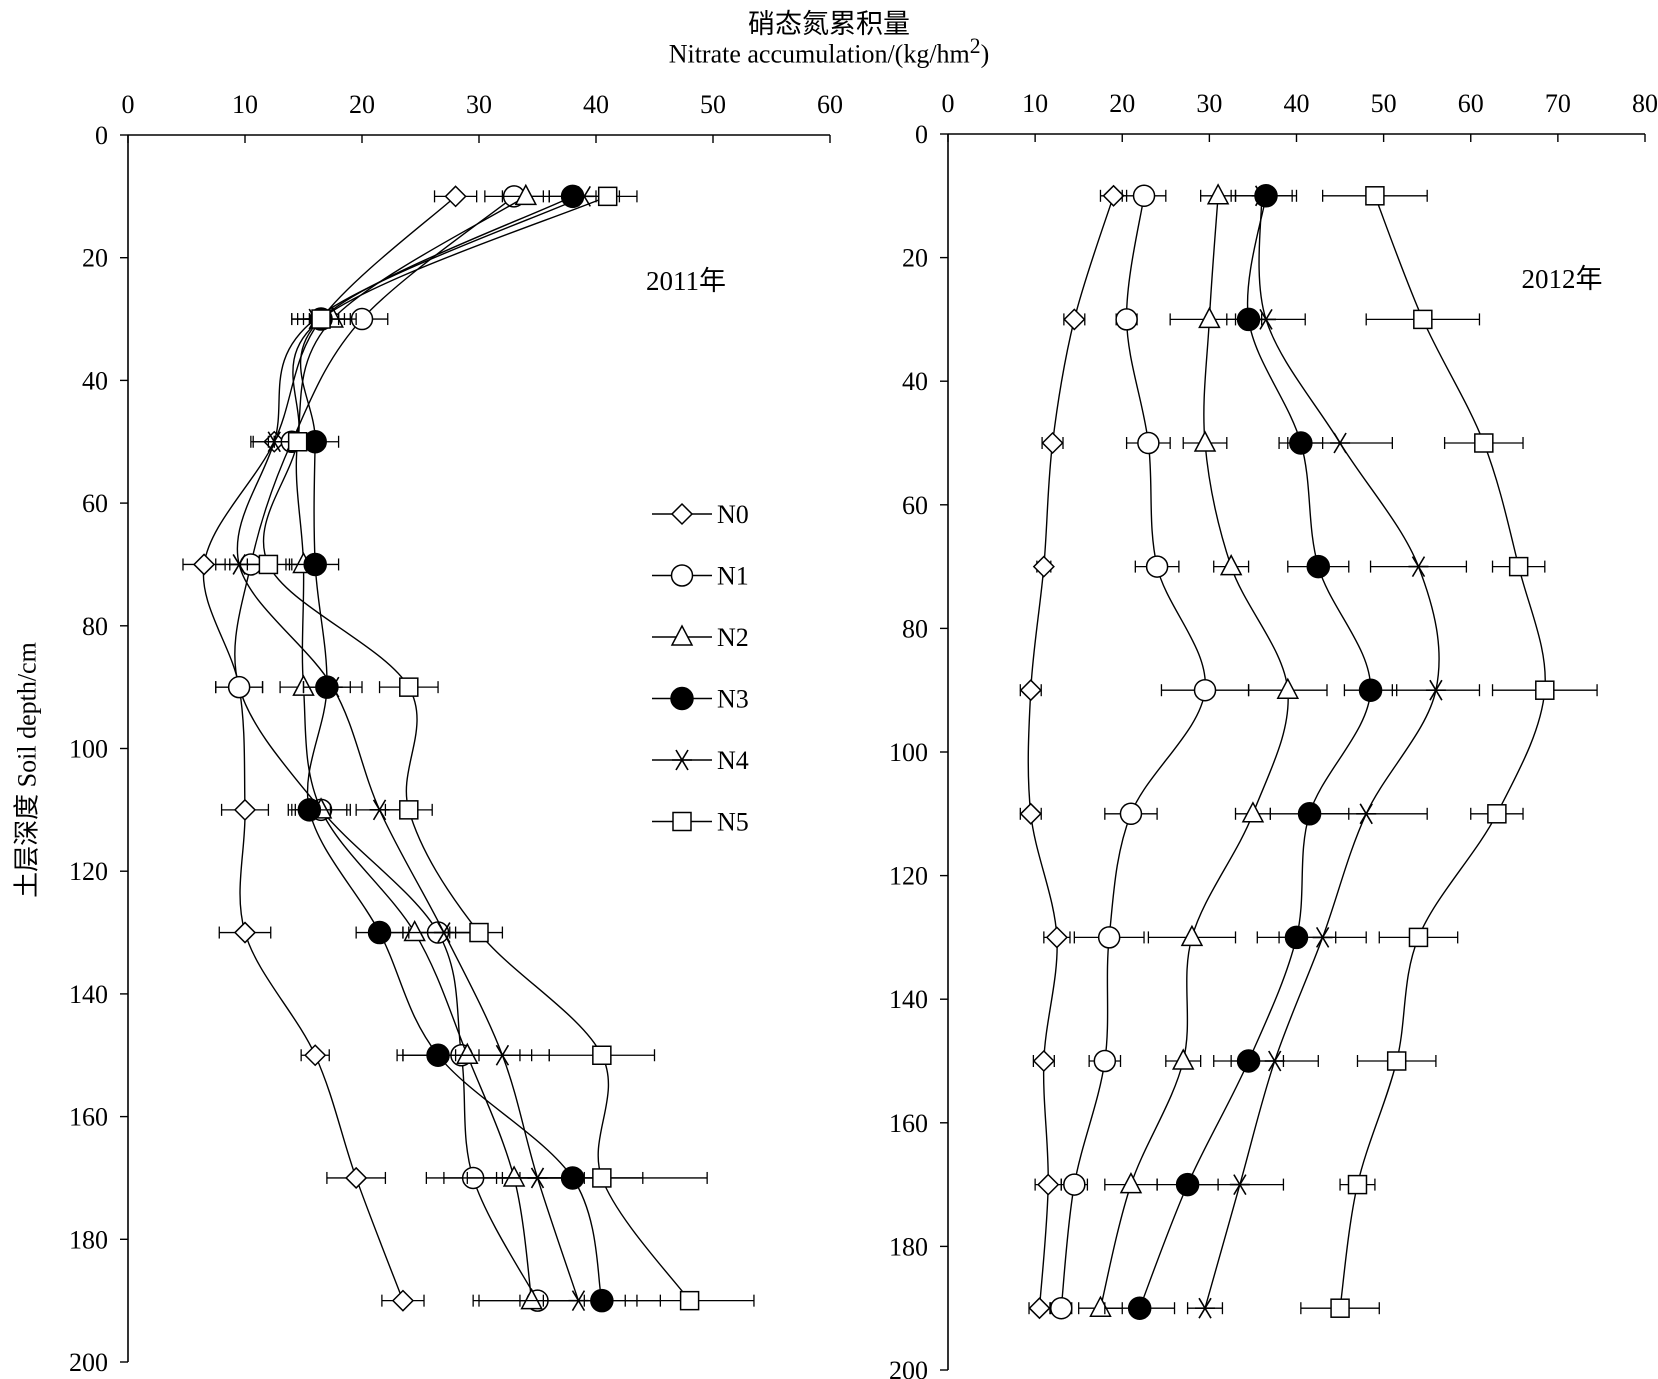 This screenshot has width=1658, height=1379. What do you see at coordinates (128, 104) in the screenshot?
I see `x-tick-label: 0` at bounding box center [128, 104].